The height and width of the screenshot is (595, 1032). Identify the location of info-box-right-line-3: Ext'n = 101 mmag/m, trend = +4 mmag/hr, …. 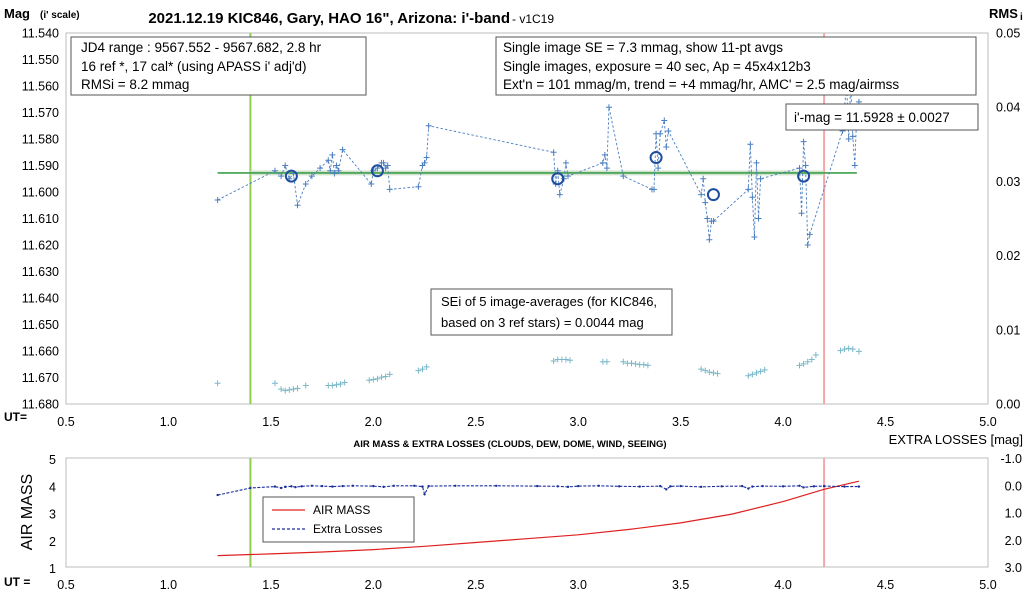
(701, 84).